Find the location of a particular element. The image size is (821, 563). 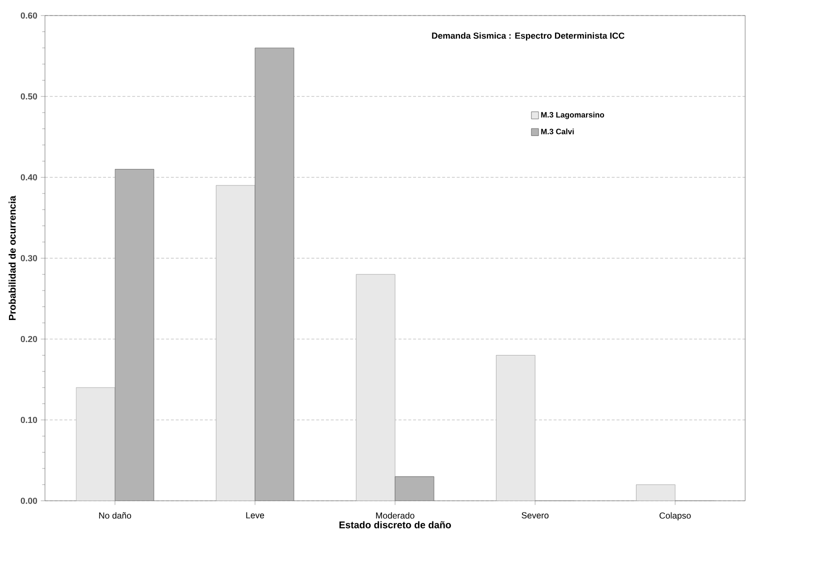

y-axis-title: Probabilidad de ocurrencia is located at coordinates (12, 258).